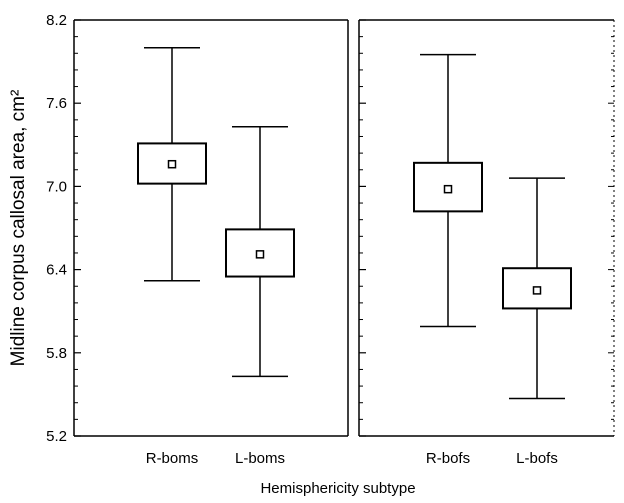 Image resolution: width=624 pixels, height=503 pixels. I want to click on x-tick-label-l-boms: L-boms, so click(260, 458).